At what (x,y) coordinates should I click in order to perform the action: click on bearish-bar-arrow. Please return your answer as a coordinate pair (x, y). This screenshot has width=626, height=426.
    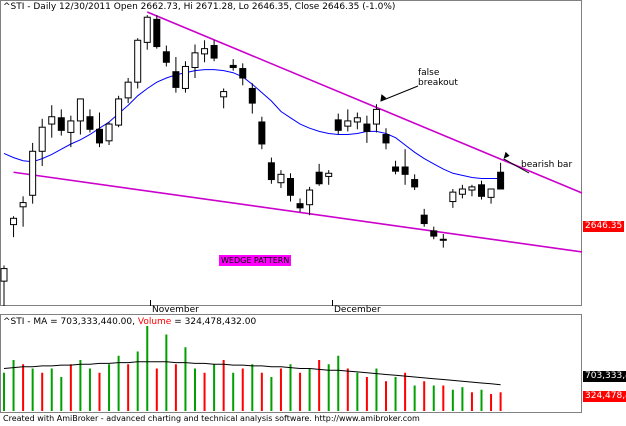
    Looking at the image, I should click on (516, 166).